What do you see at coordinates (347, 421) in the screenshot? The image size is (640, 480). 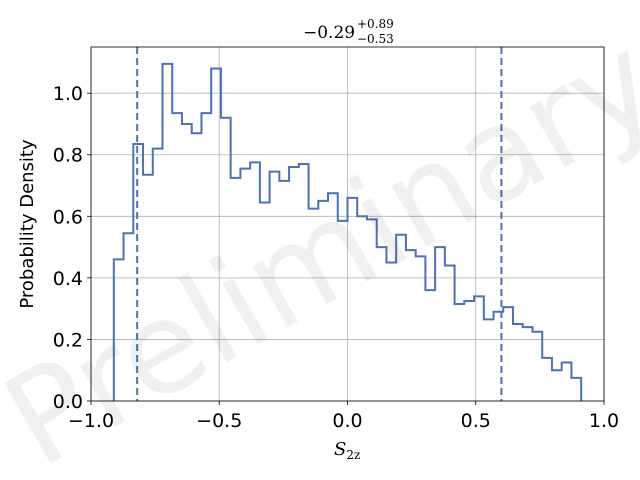 I see `x-tick-label-2: 0.0` at bounding box center [347, 421].